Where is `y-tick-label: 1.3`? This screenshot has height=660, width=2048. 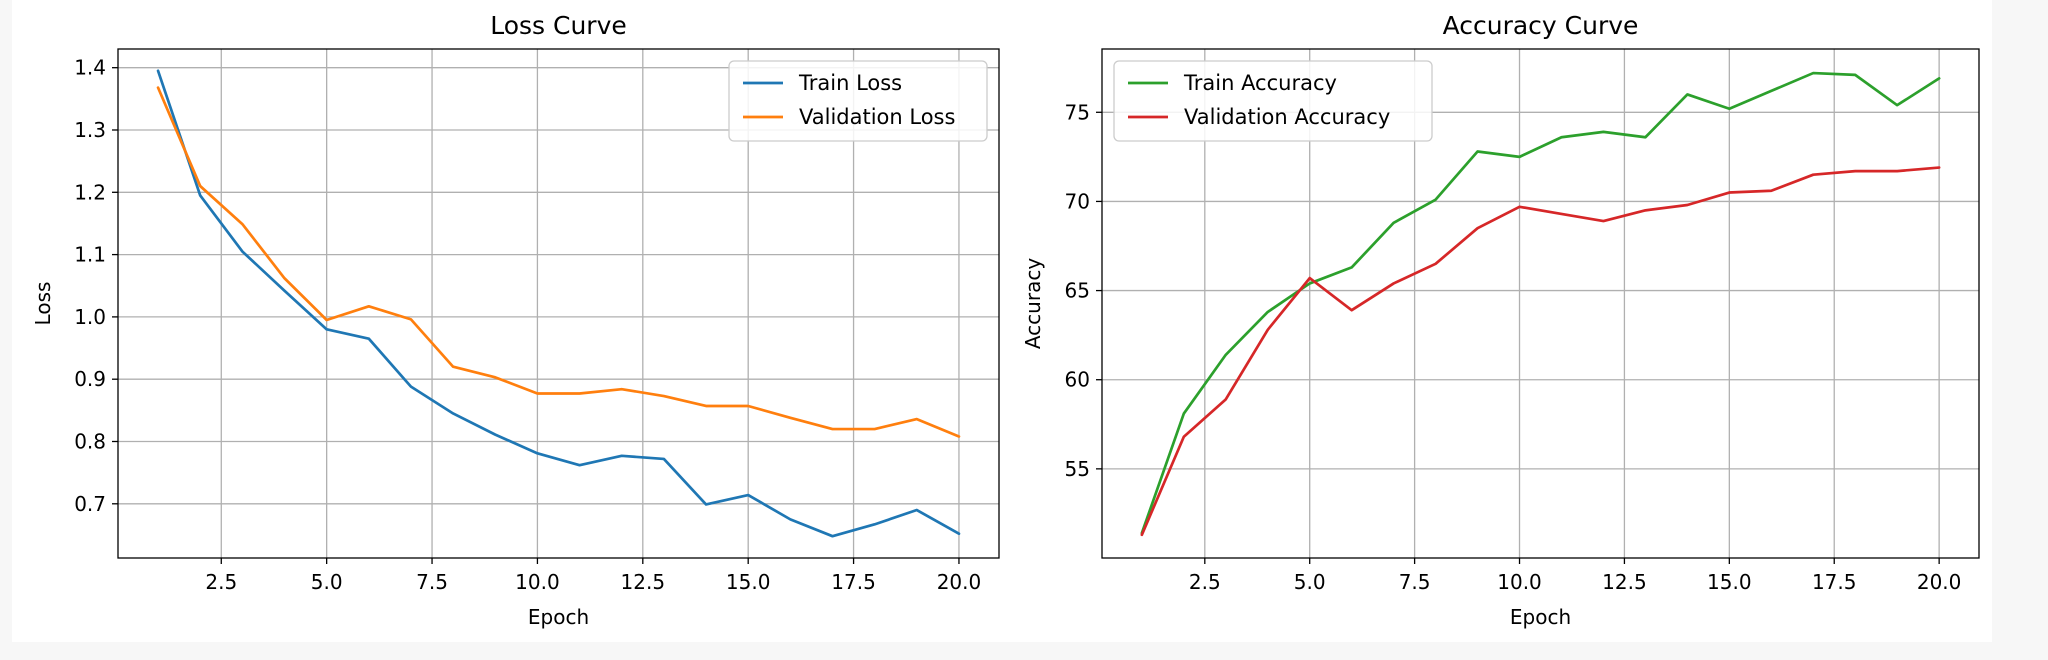
y-tick-label: 1.3 is located at coordinates (90, 130).